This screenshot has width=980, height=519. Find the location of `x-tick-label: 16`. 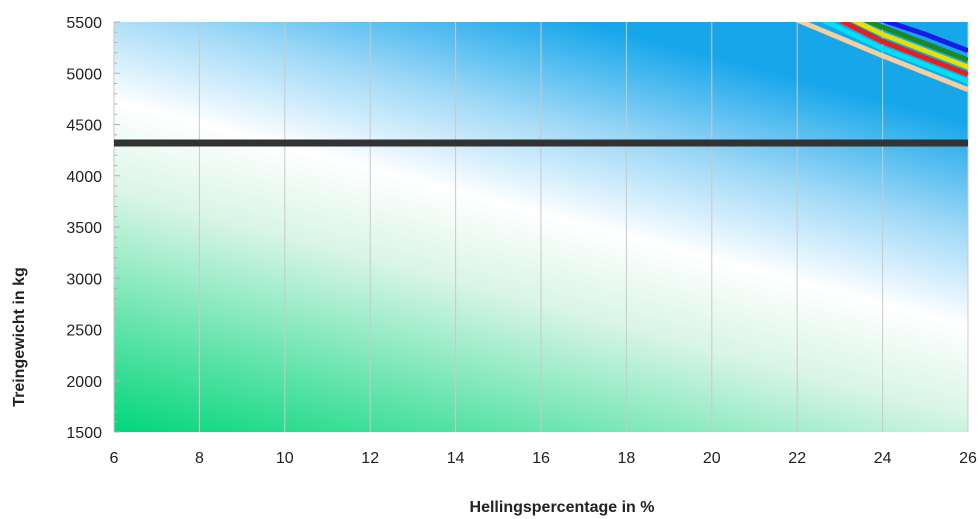

x-tick-label: 16 is located at coordinates (541, 458).